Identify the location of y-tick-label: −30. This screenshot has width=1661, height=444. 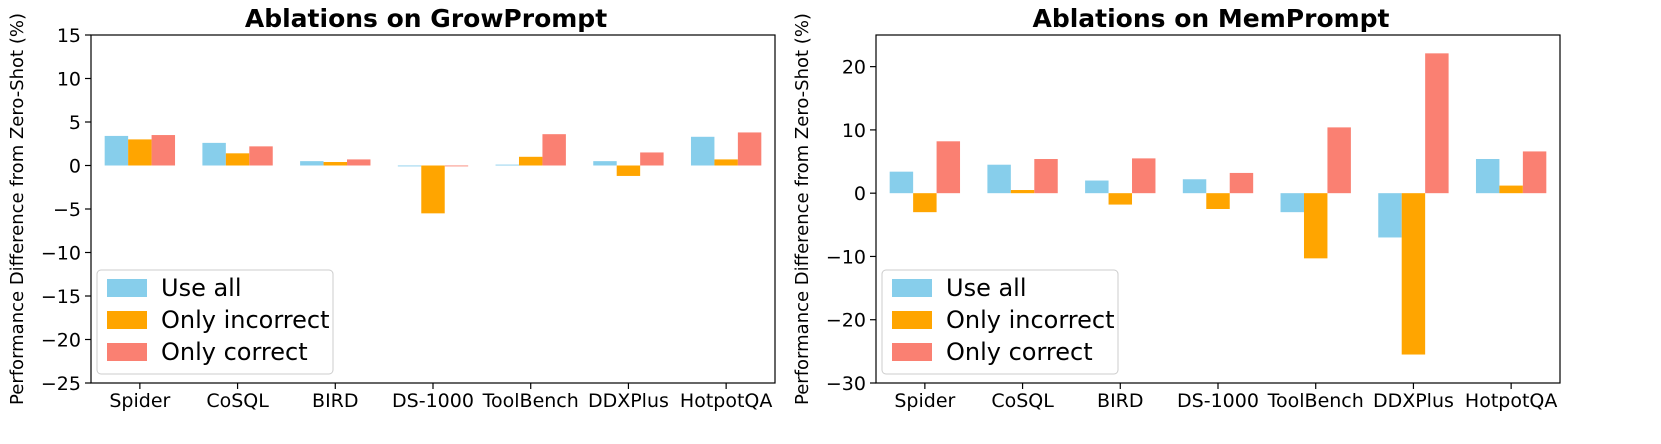
(846, 384).